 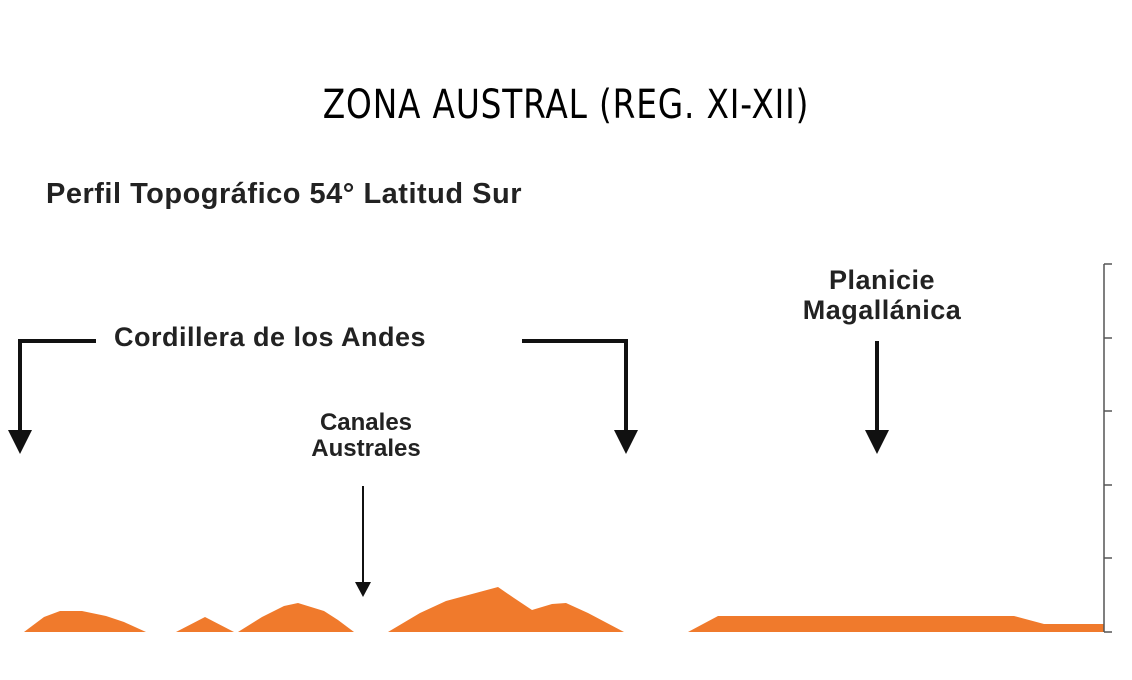 I want to click on terrain-andes-west-peak, so click(x=85, y=621).